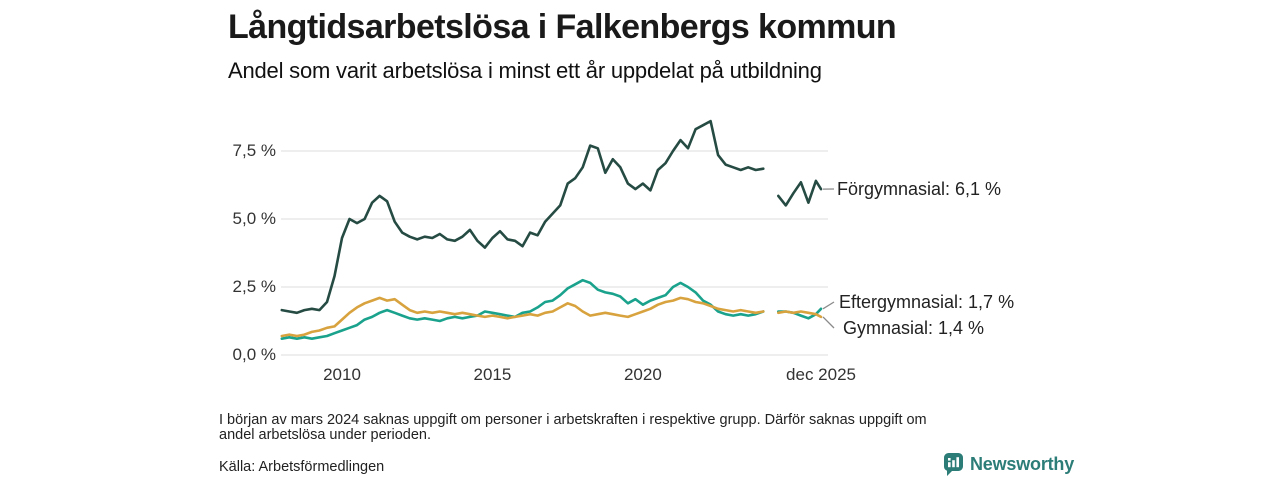 The image size is (1280, 480). I want to click on newsworthy-logo: Newsworthy, so click(1009, 464).